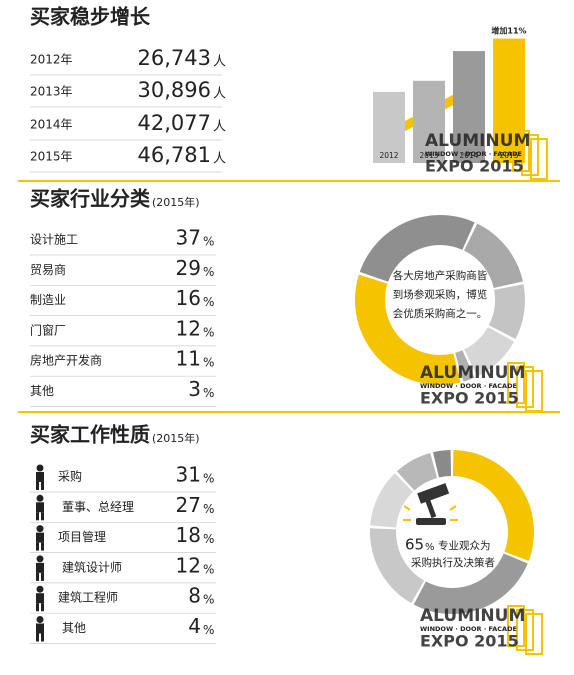 The width and height of the screenshot is (574, 675). What do you see at coordinates (88, 597) in the screenshot?
I see `row-label: 建筑工程师` at bounding box center [88, 597].